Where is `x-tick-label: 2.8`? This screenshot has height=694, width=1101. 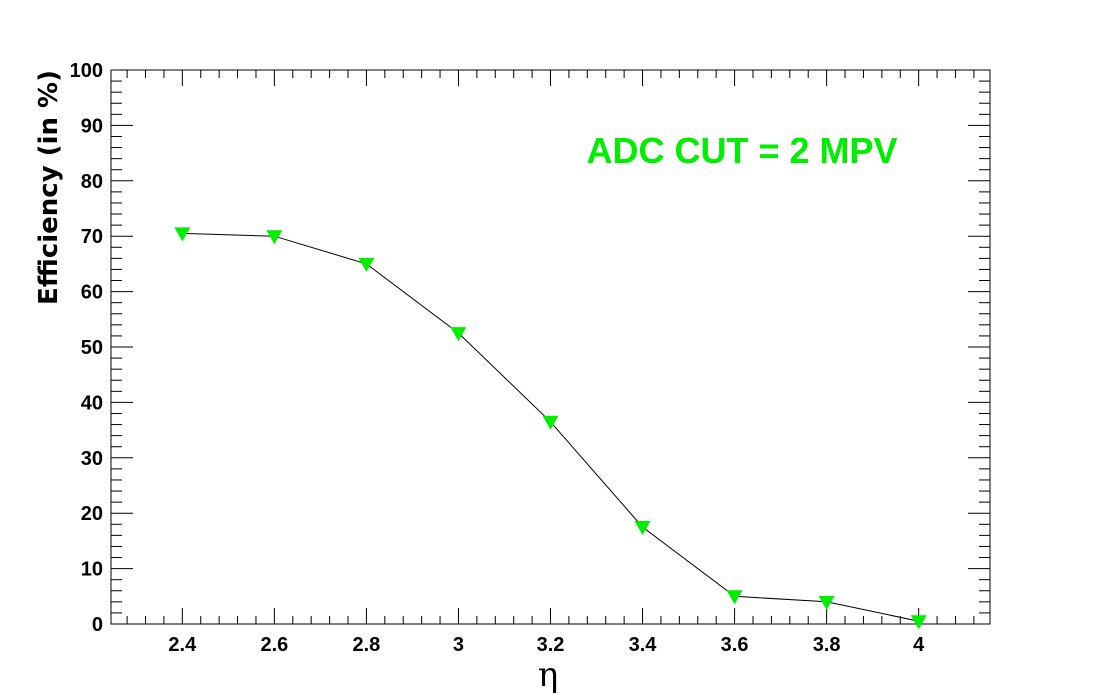
x-tick-label: 2.8 is located at coordinates (367, 645).